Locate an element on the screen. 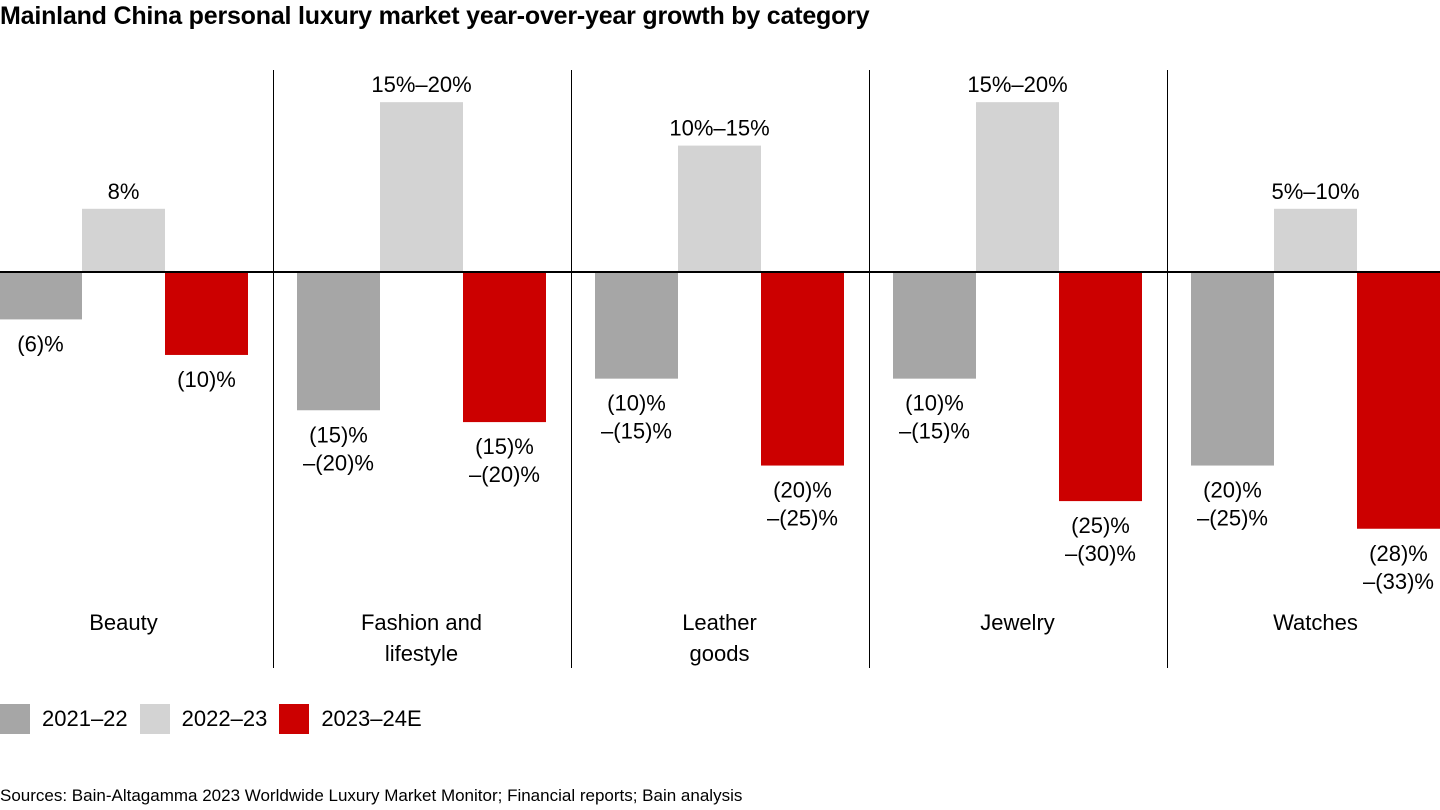  category-label: Watches is located at coordinates (1315, 622).